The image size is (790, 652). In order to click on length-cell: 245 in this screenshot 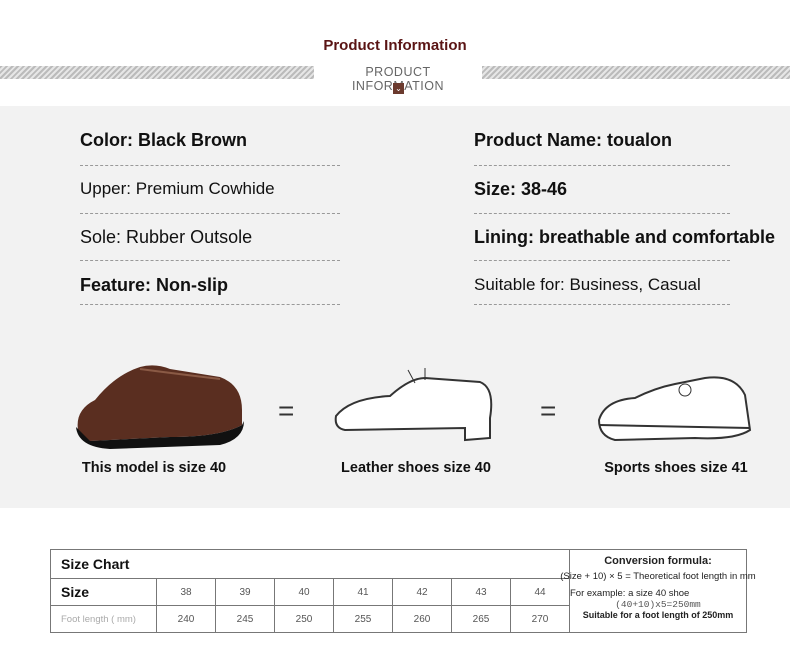, I will do `click(245, 619)`.